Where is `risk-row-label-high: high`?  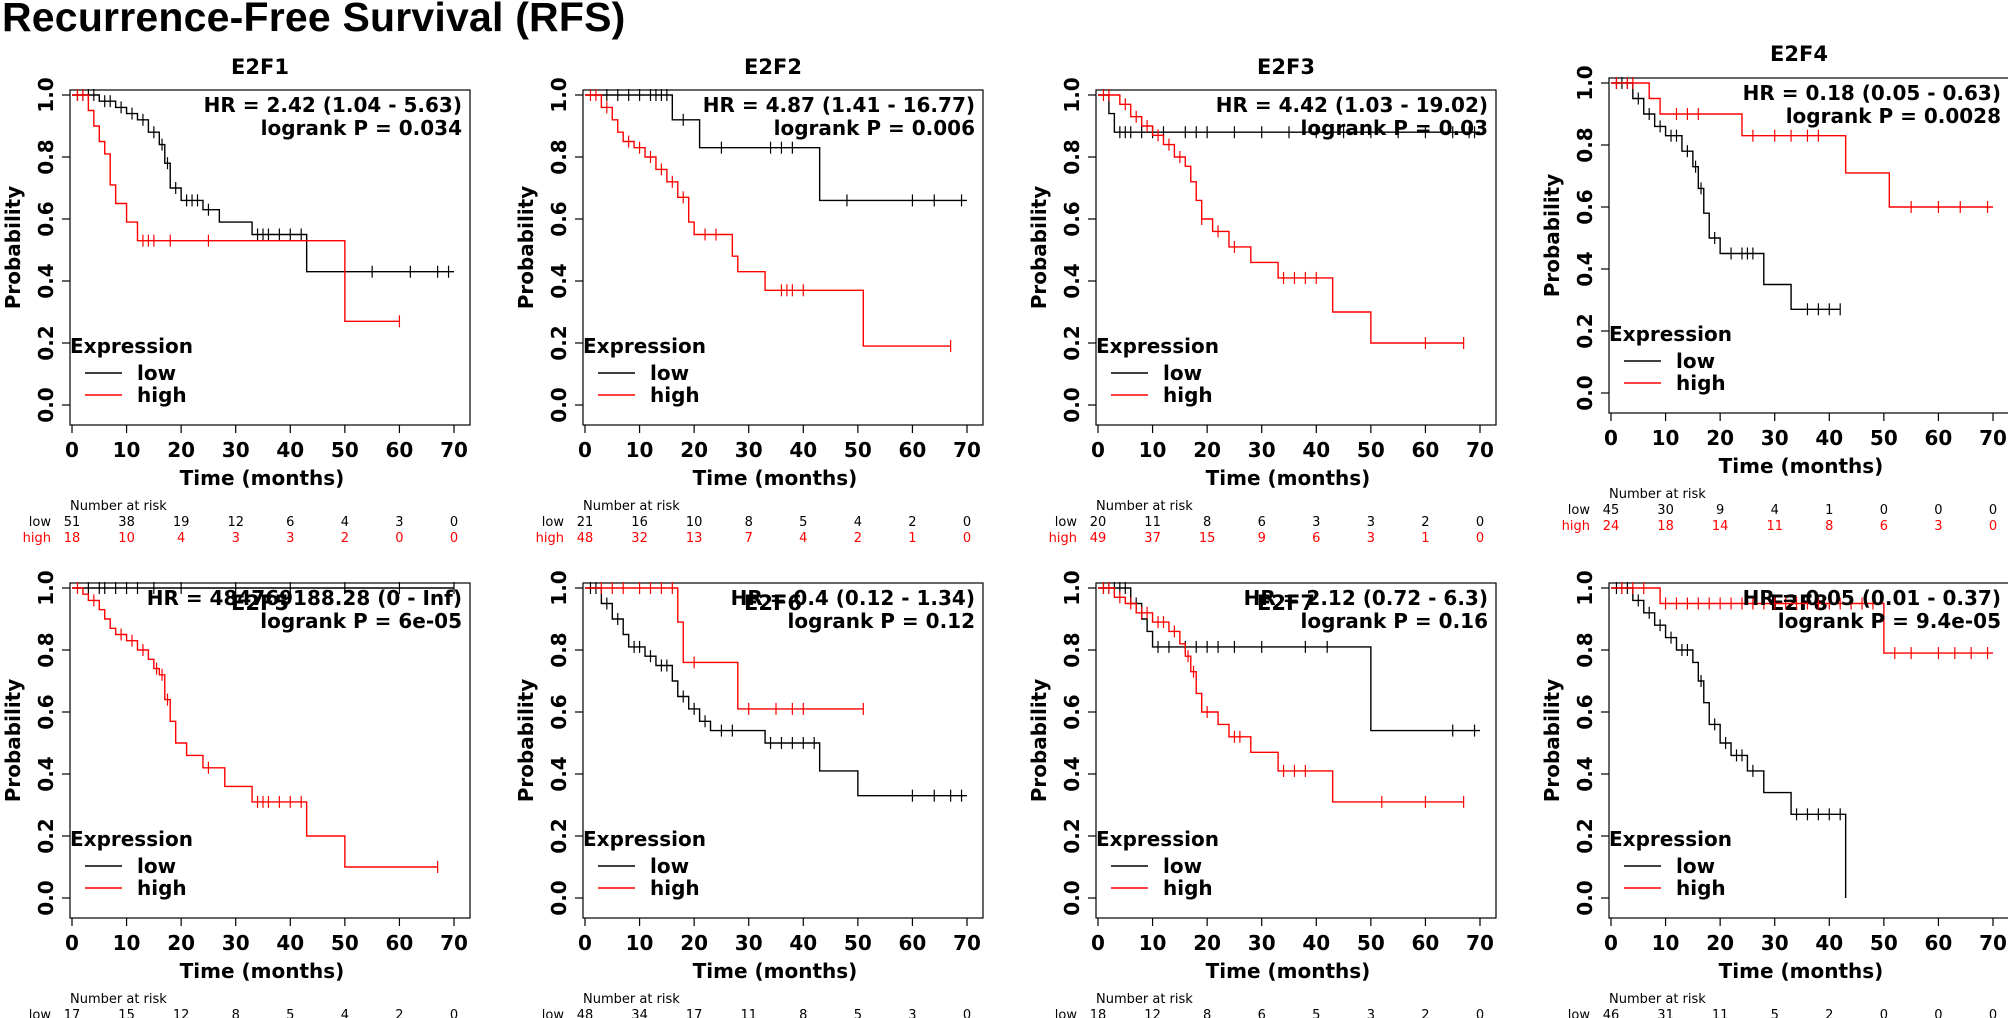
risk-row-label-high: high is located at coordinates (37, 538).